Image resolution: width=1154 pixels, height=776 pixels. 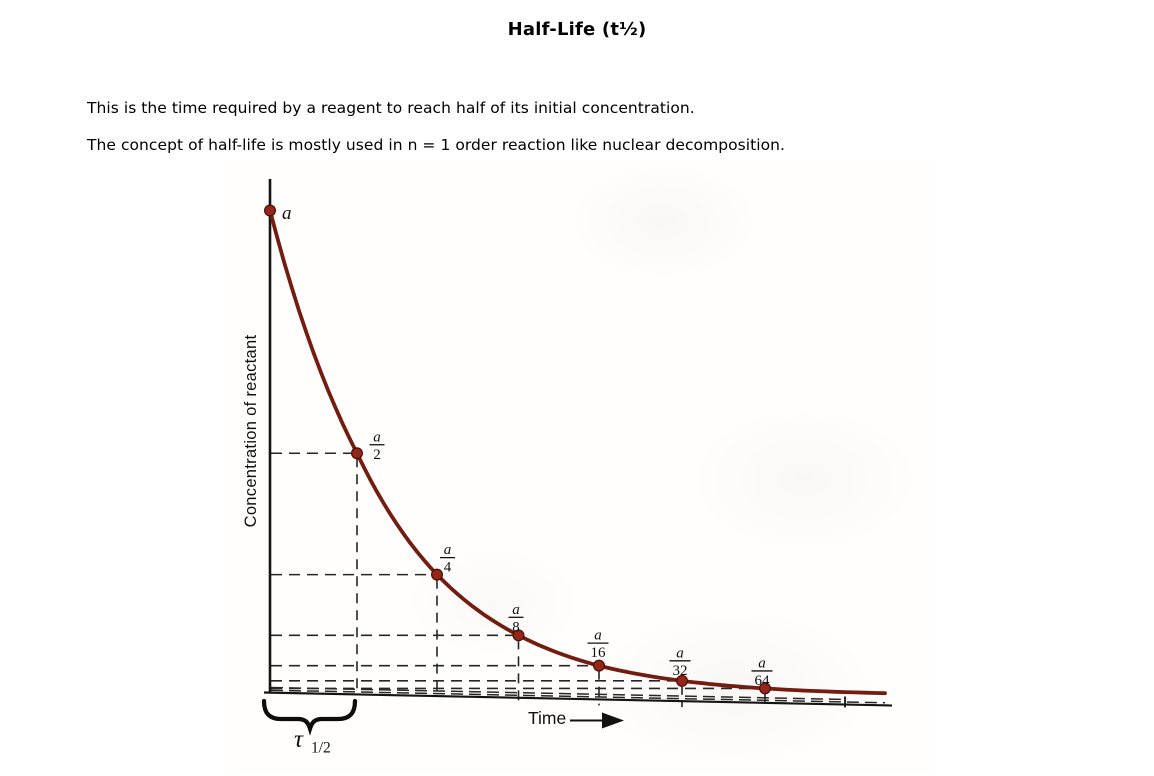 What do you see at coordinates (762, 663) in the screenshot?
I see `fraction-numerator-a-64: a` at bounding box center [762, 663].